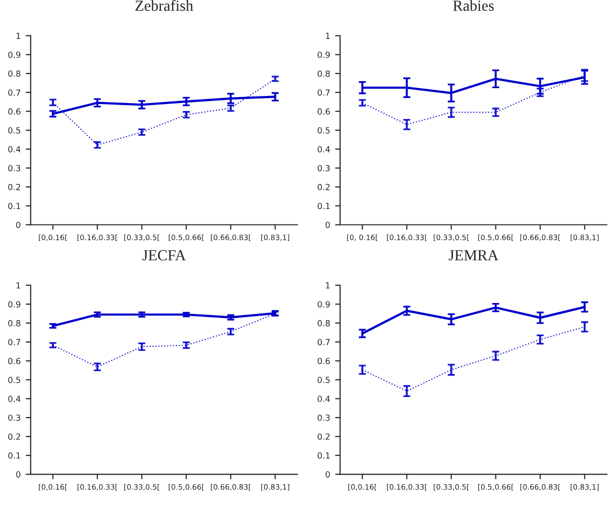 The height and width of the screenshot is (510, 613). I want to click on chart-title: JECFA, so click(164, 255).